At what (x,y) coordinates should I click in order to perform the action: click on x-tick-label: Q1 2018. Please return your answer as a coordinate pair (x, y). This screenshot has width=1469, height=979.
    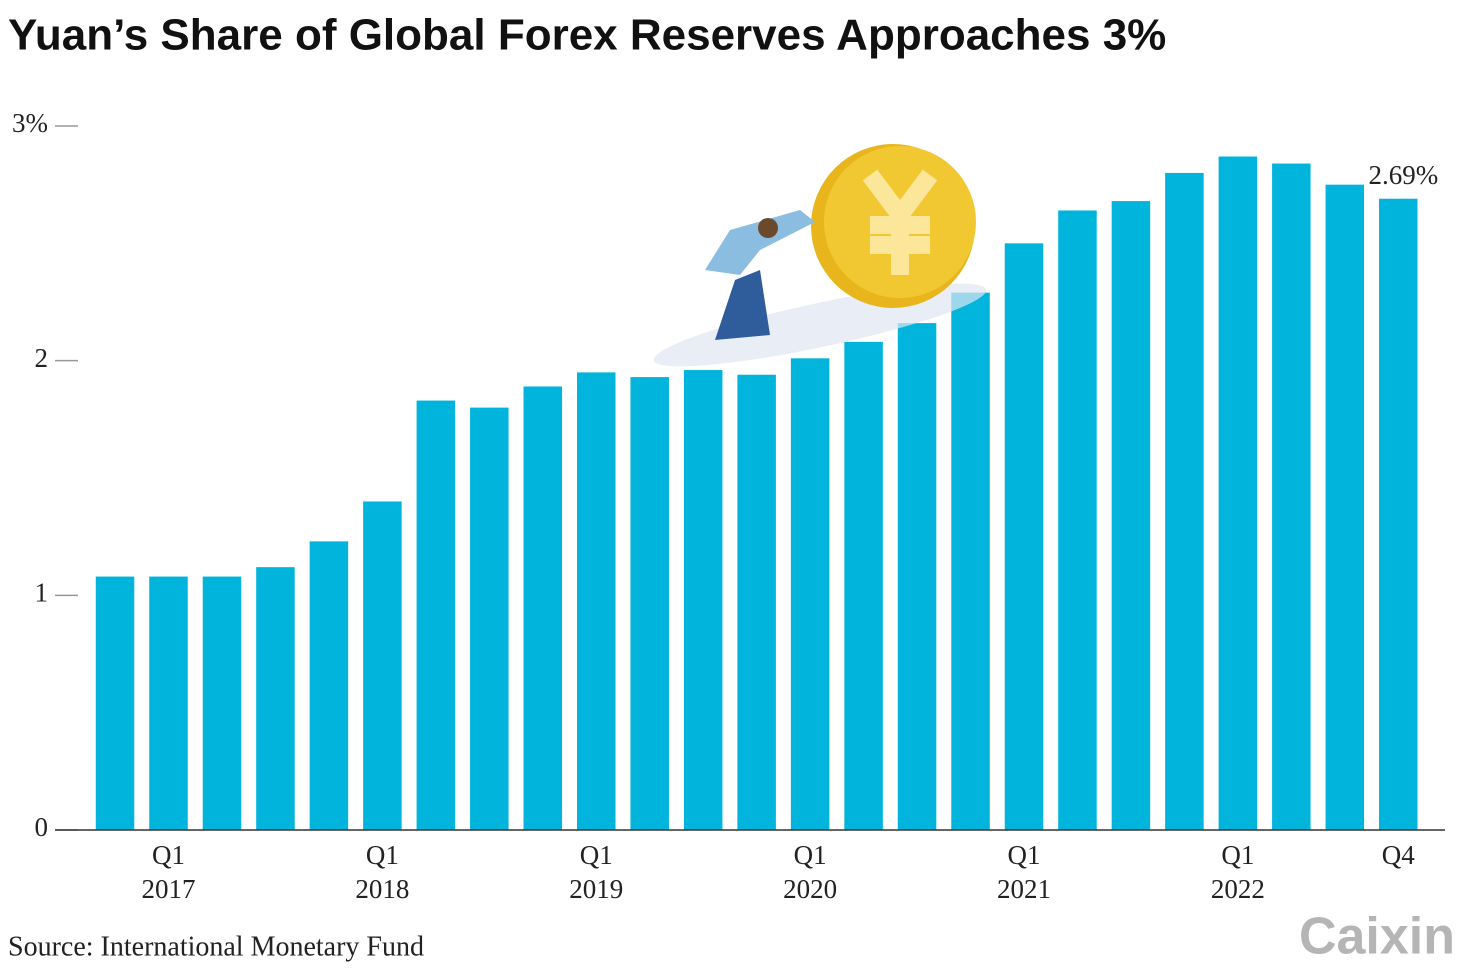
    Looking at the image, I should click on (382, 872).